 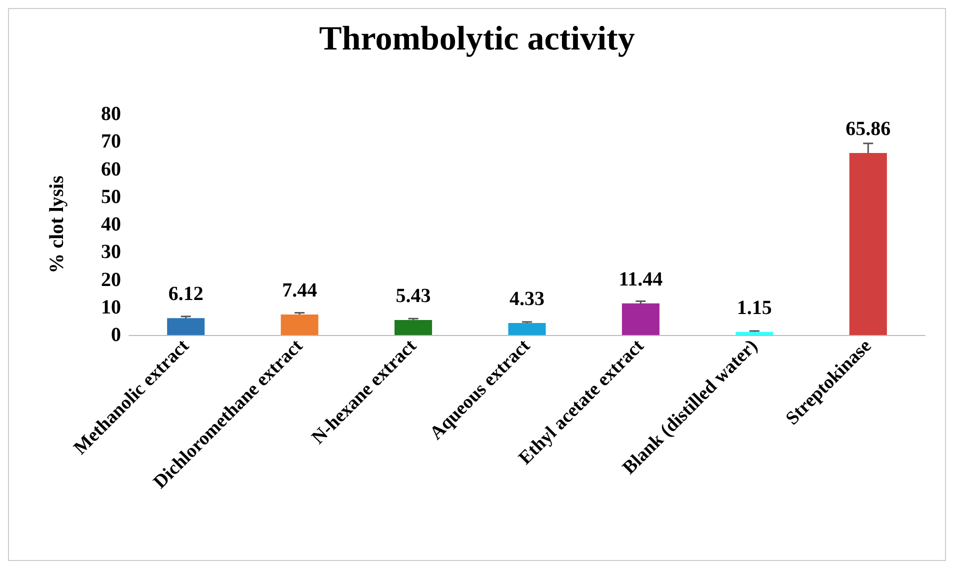 I want to click on data-label: 11.44, so click(x=640, y=279).